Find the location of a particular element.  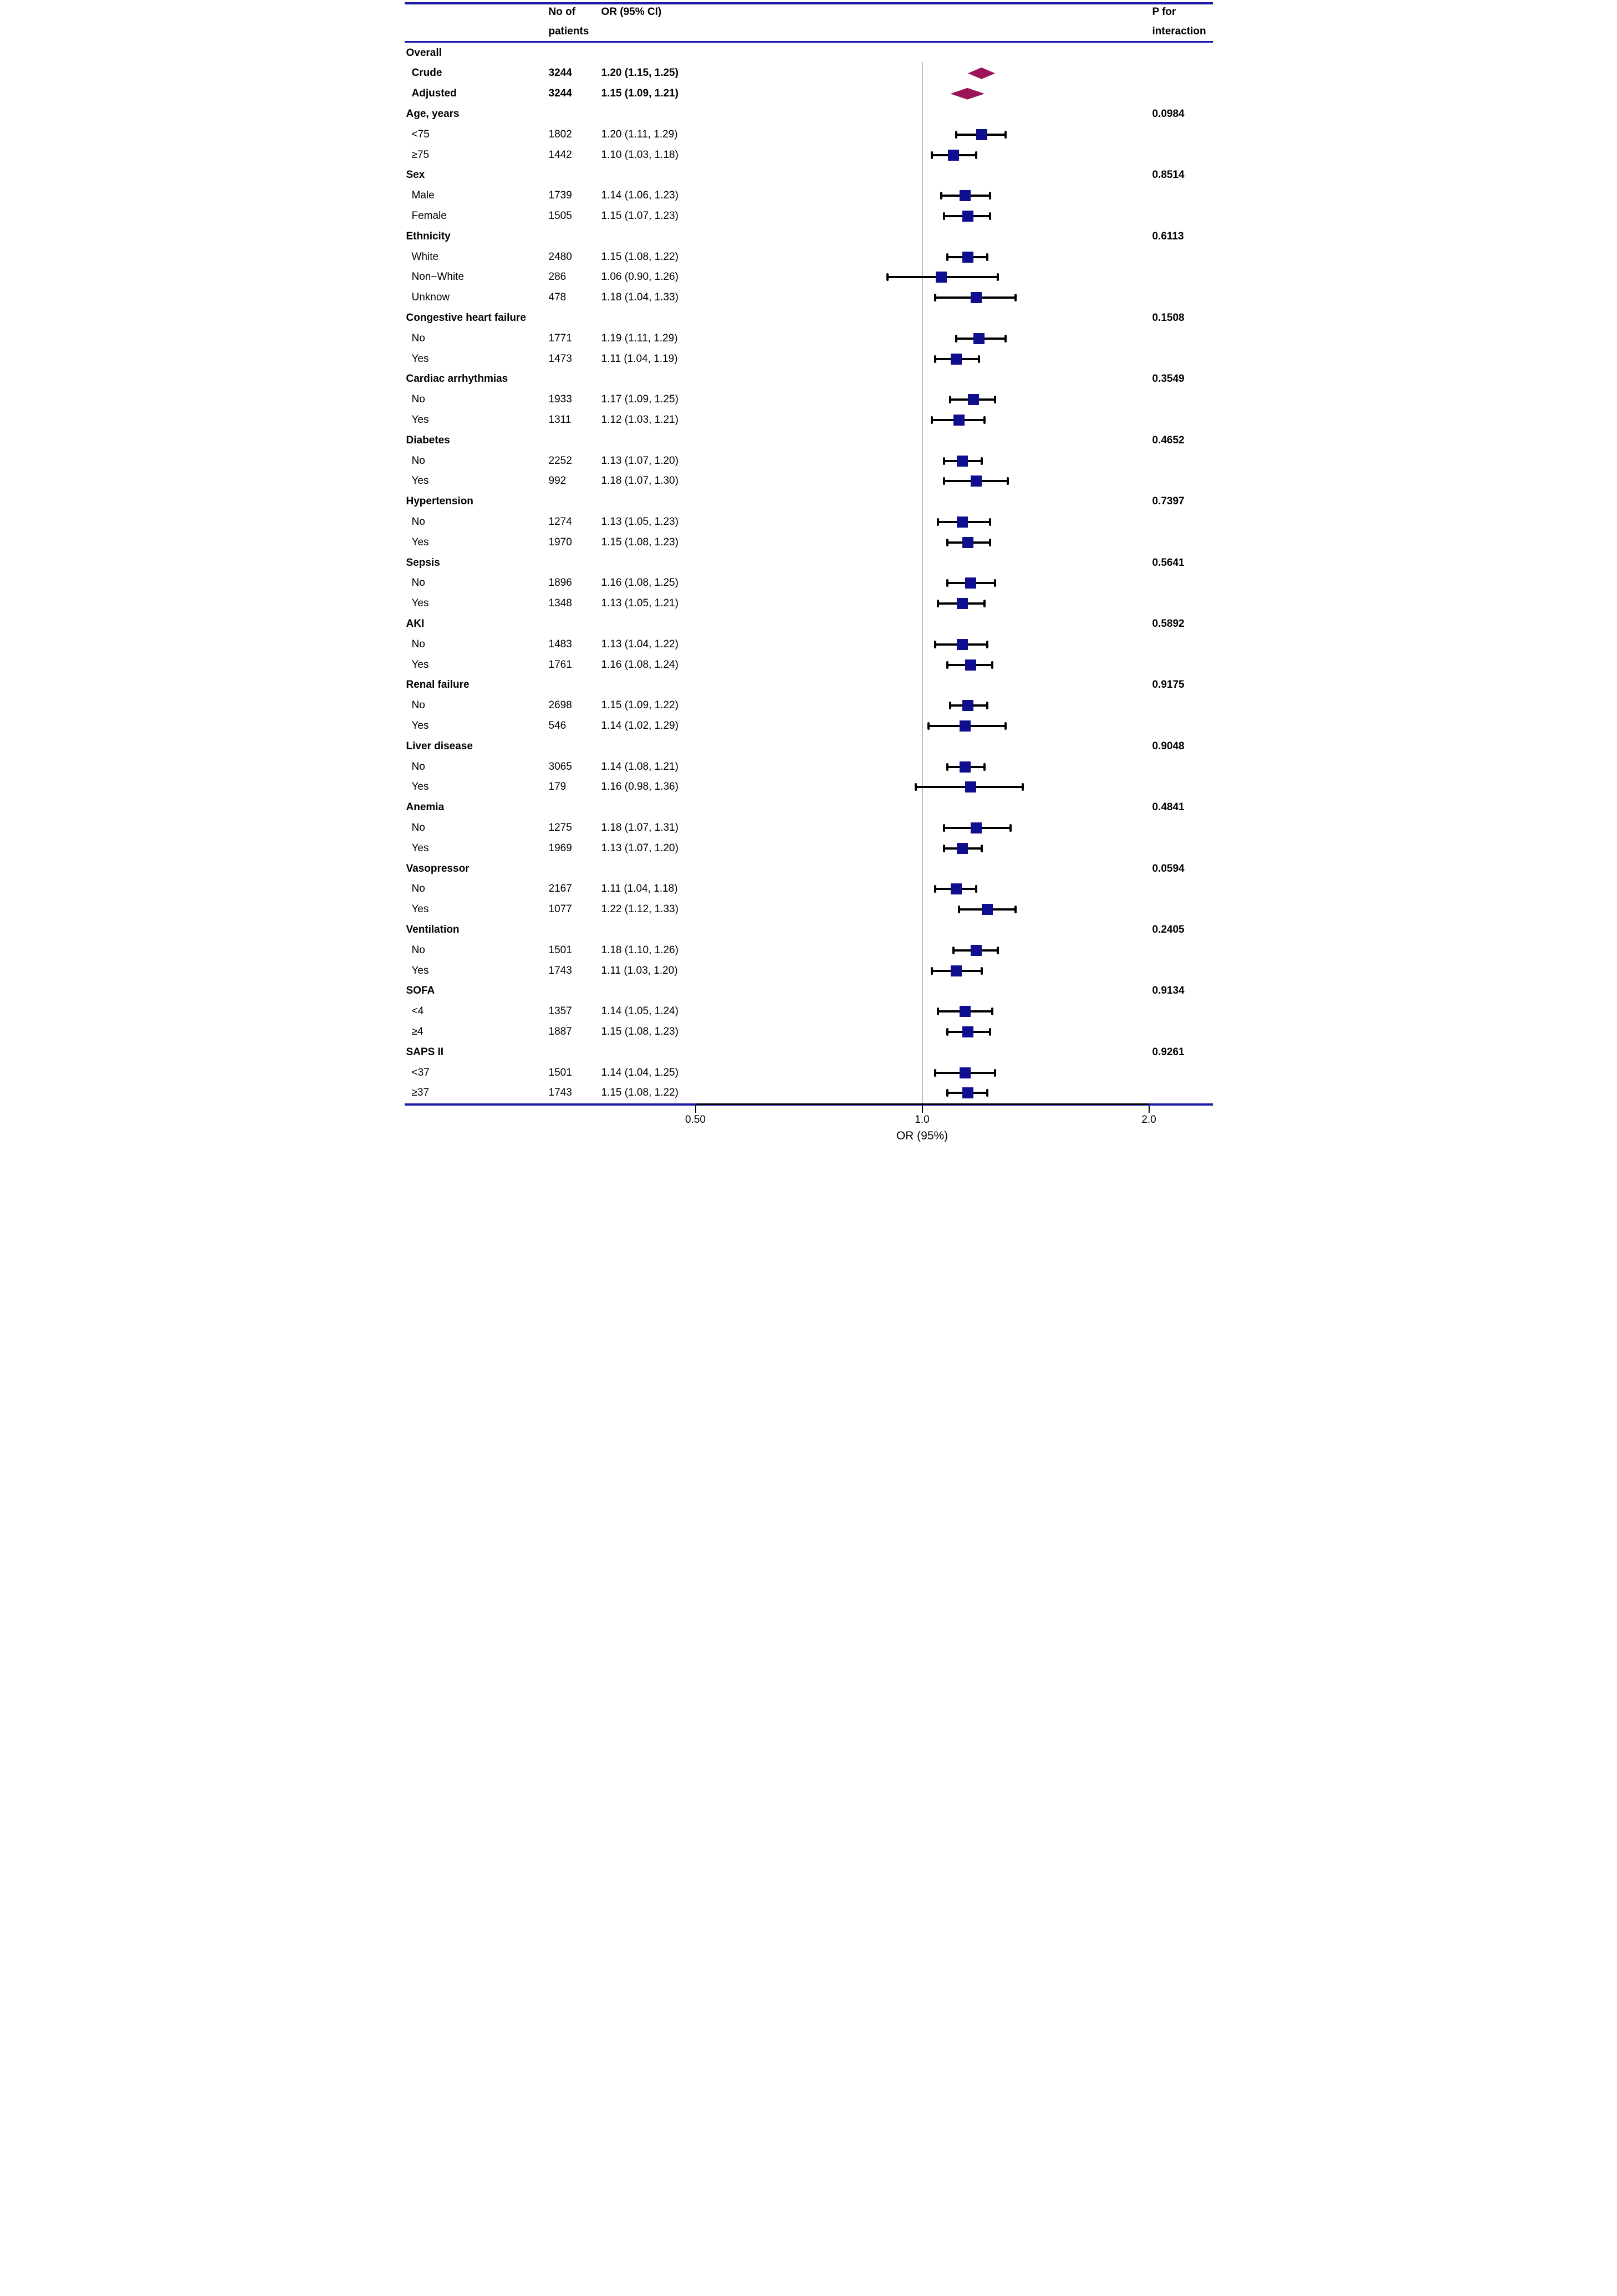

row-label: Age, years is located at coordinates (433, 114).